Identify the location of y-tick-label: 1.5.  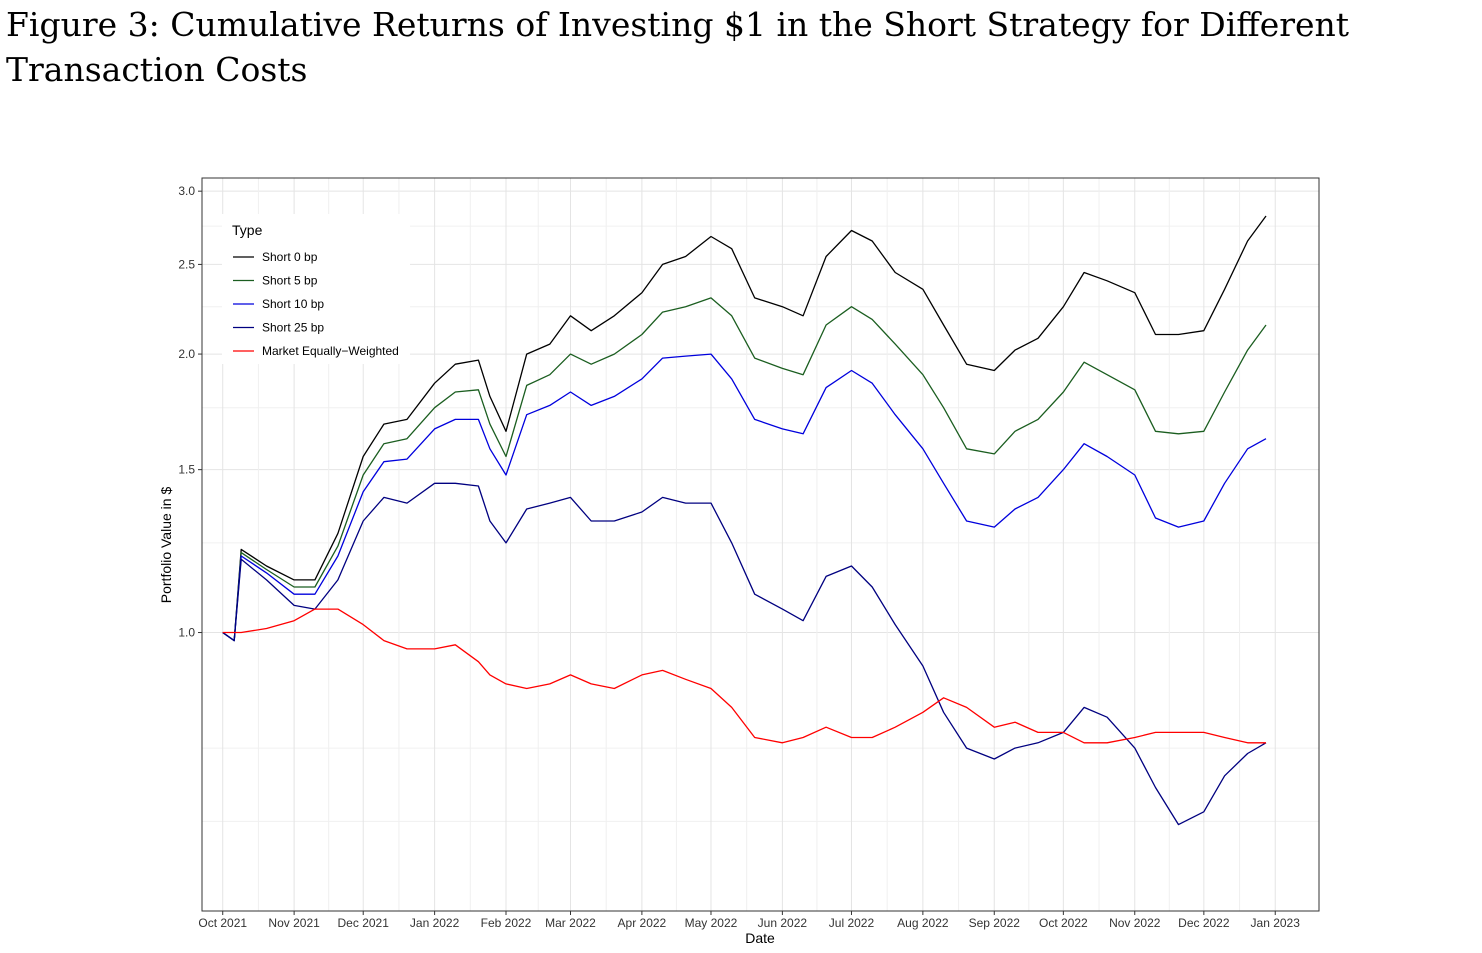
(186, 470).